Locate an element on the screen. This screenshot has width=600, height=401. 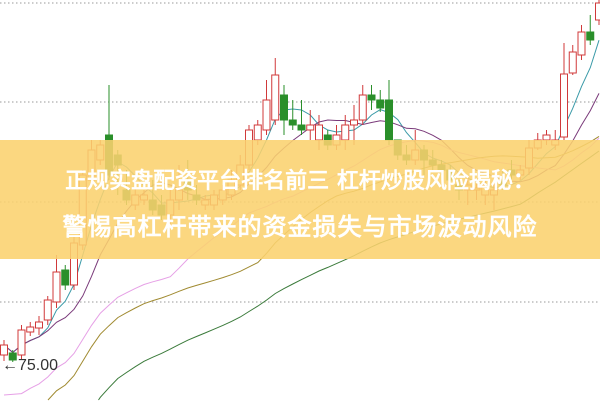
title-line-1: 正规实盘配资平台排名前三 杠杆炒股风险揭秘： is located at coordinates (300, 181).